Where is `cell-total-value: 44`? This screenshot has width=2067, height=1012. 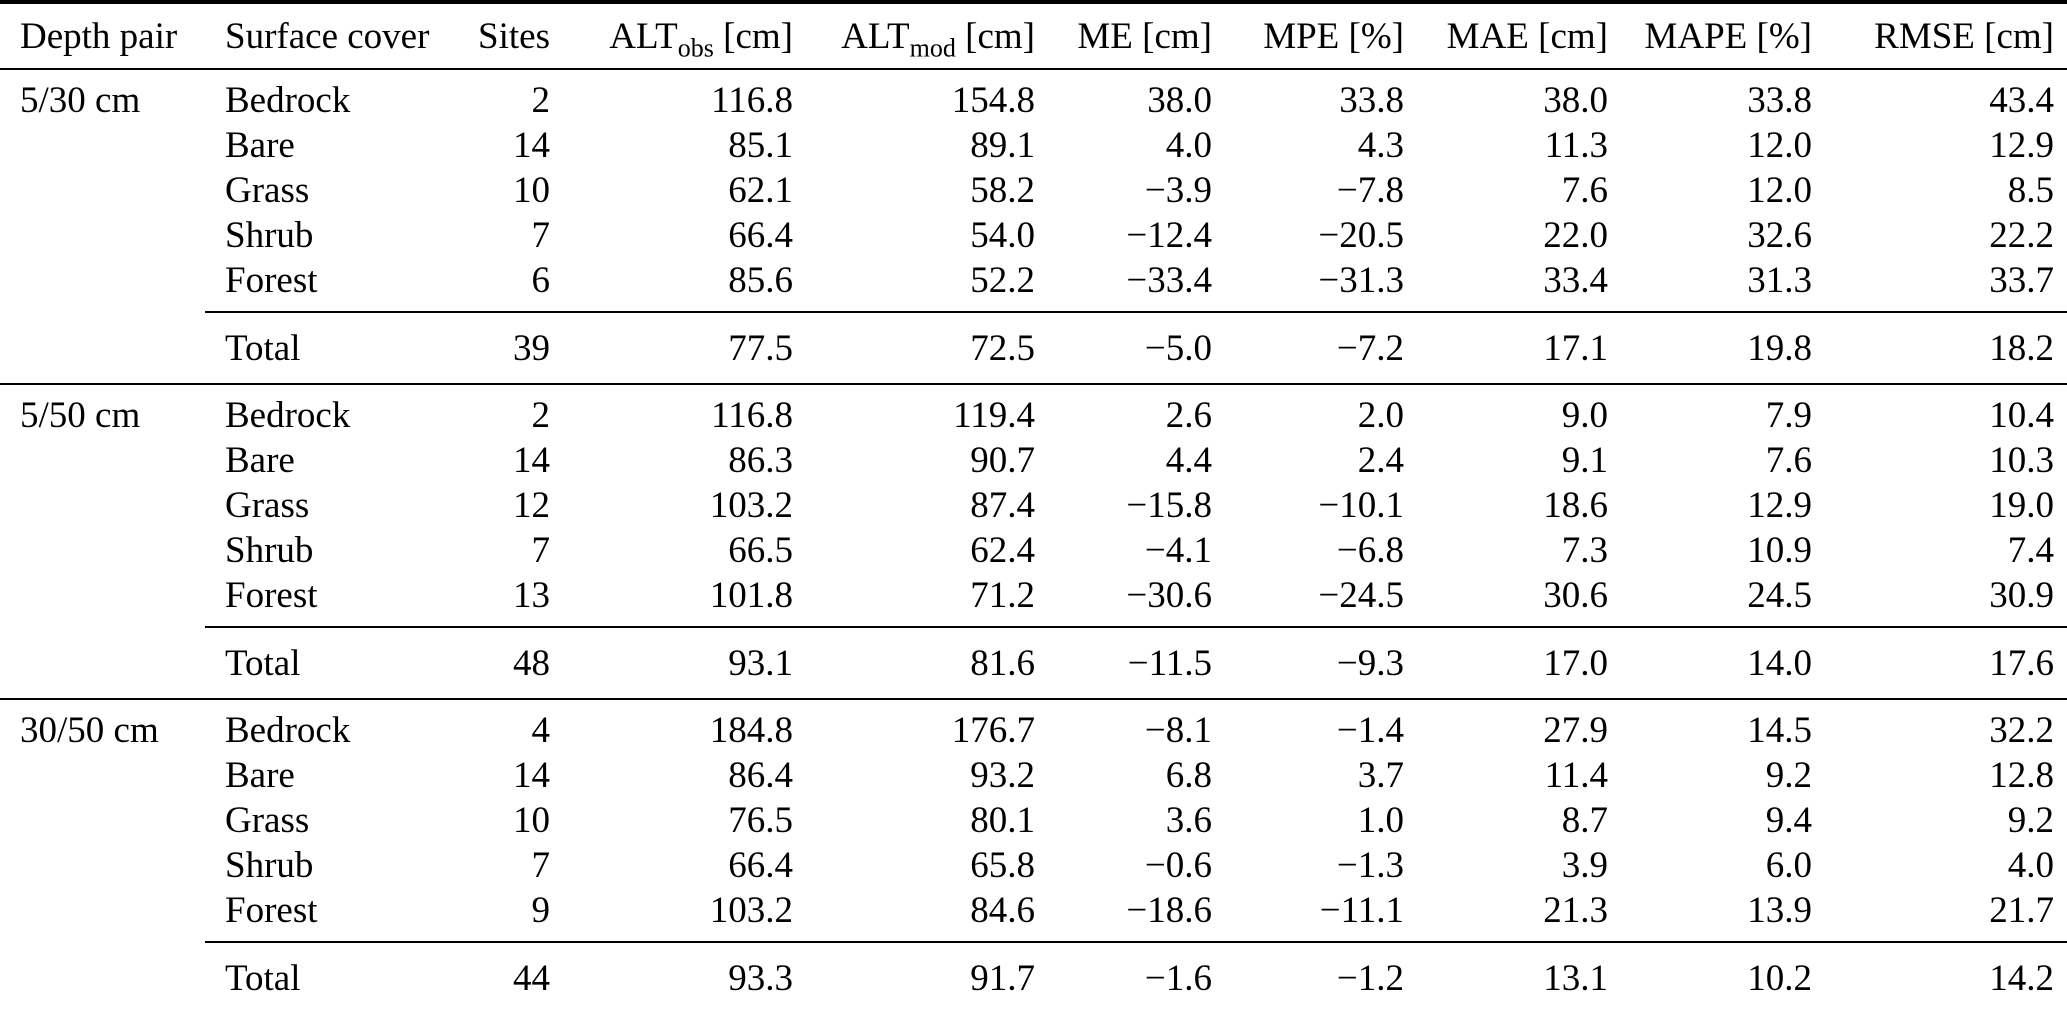
cell-total-value: 44 is located at coordinates (514, 976).